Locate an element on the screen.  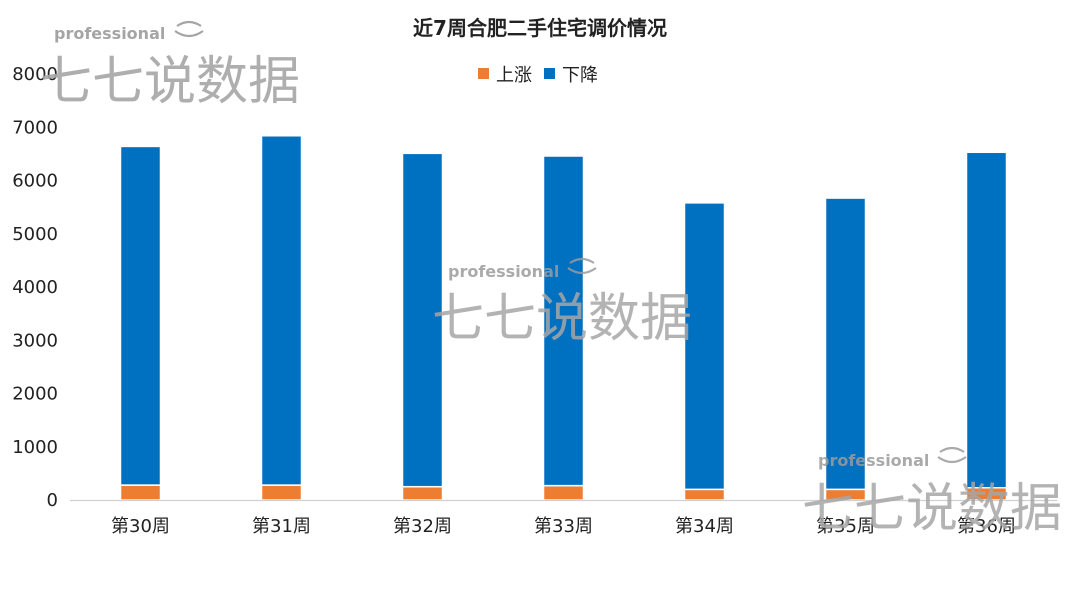
legend-swatch-rise is located at coordinates (483, 73).